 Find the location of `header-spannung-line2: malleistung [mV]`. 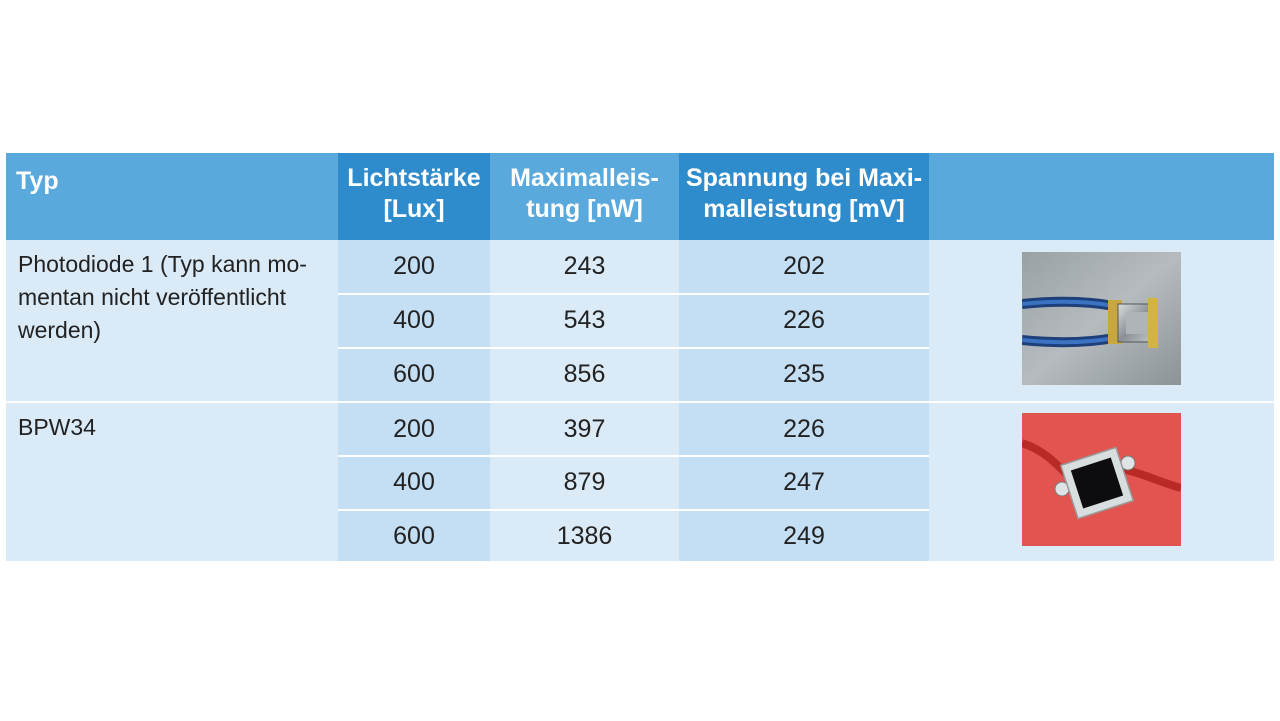

header-spannung-line2: malleistung [mV] is located at coordinates (804, 209).